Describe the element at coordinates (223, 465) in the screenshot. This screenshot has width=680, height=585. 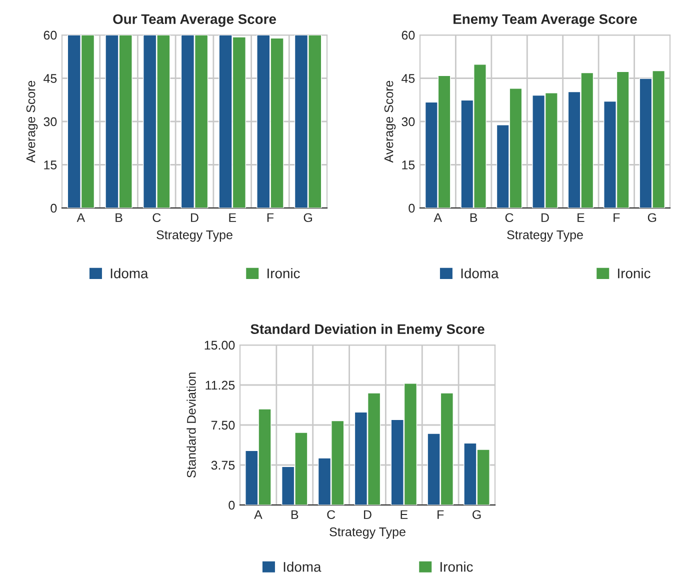
I see `y-tick-label: 3.75` at that location.